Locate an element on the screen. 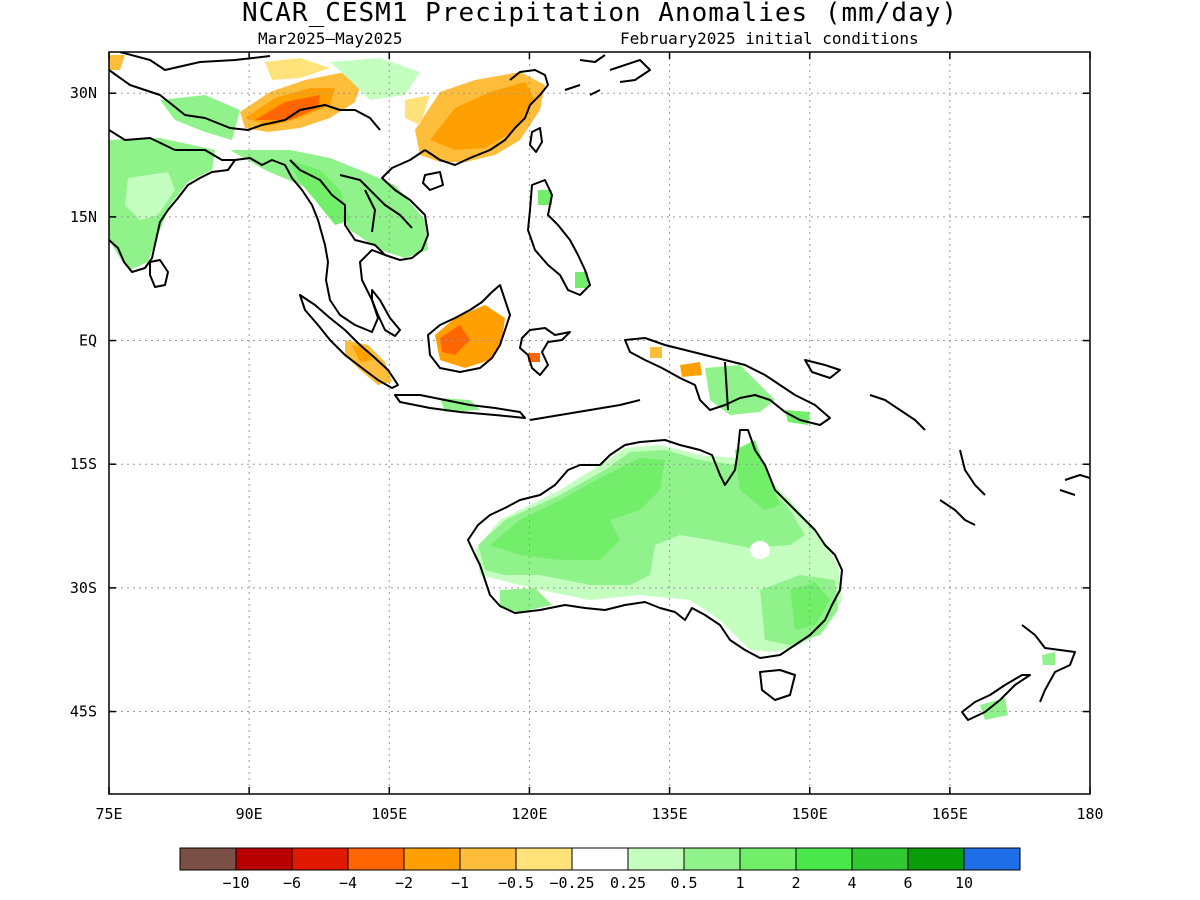  anomaly-northwest-wet is located at coordinates (375, 79).